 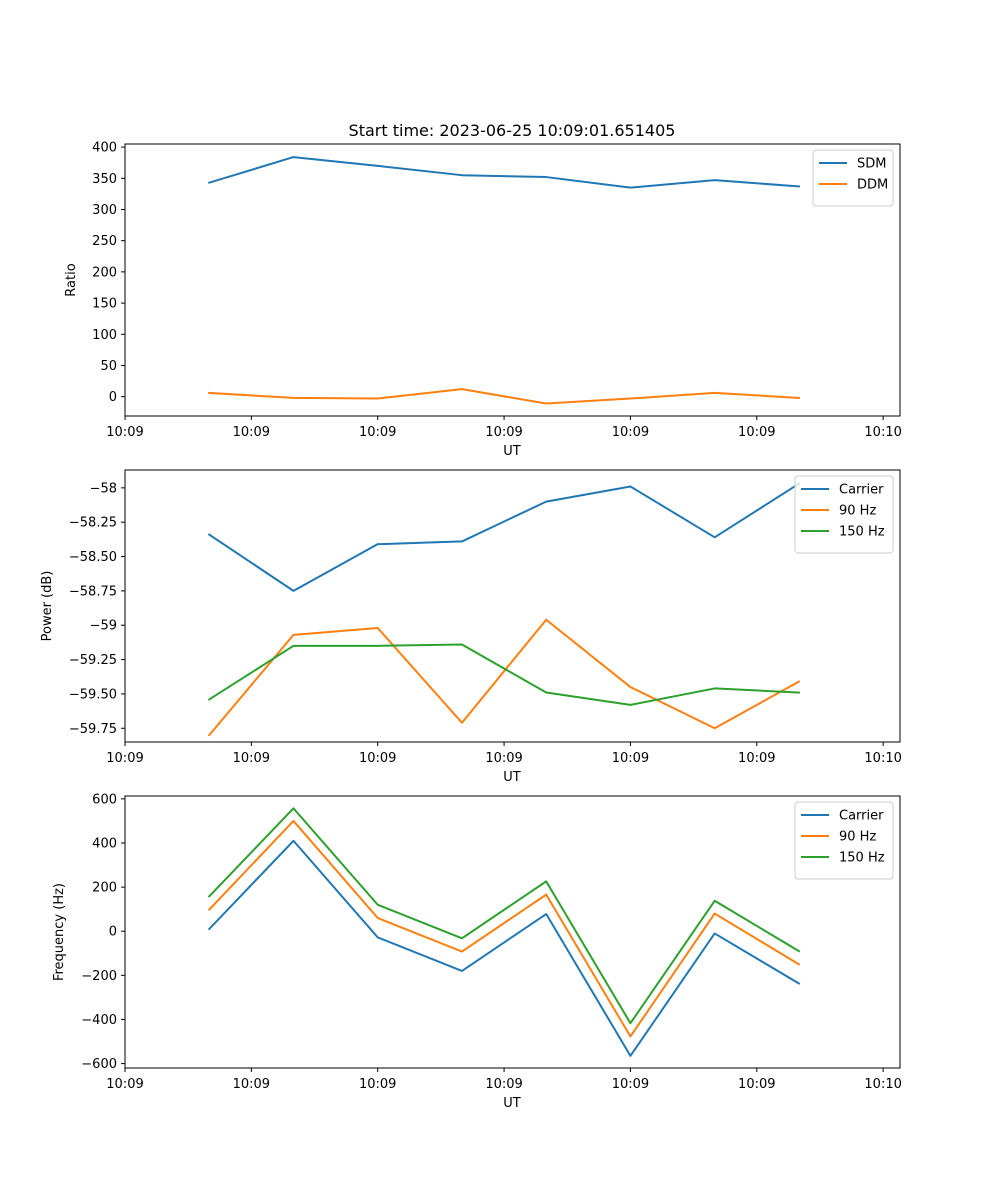 I want to click on frequency-y-tick-label: 0, so click(x=113, y=932).